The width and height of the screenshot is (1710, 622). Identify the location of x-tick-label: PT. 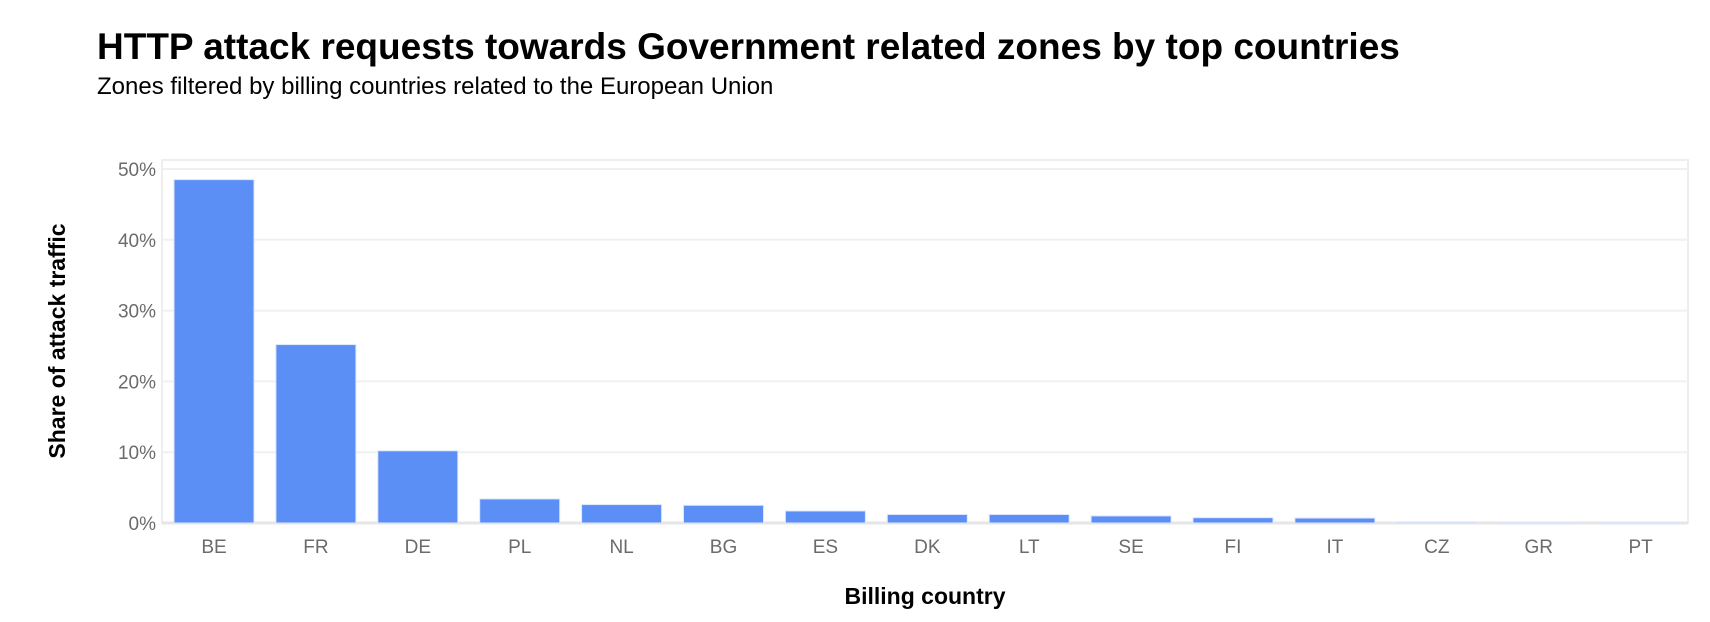
(1640, 547).